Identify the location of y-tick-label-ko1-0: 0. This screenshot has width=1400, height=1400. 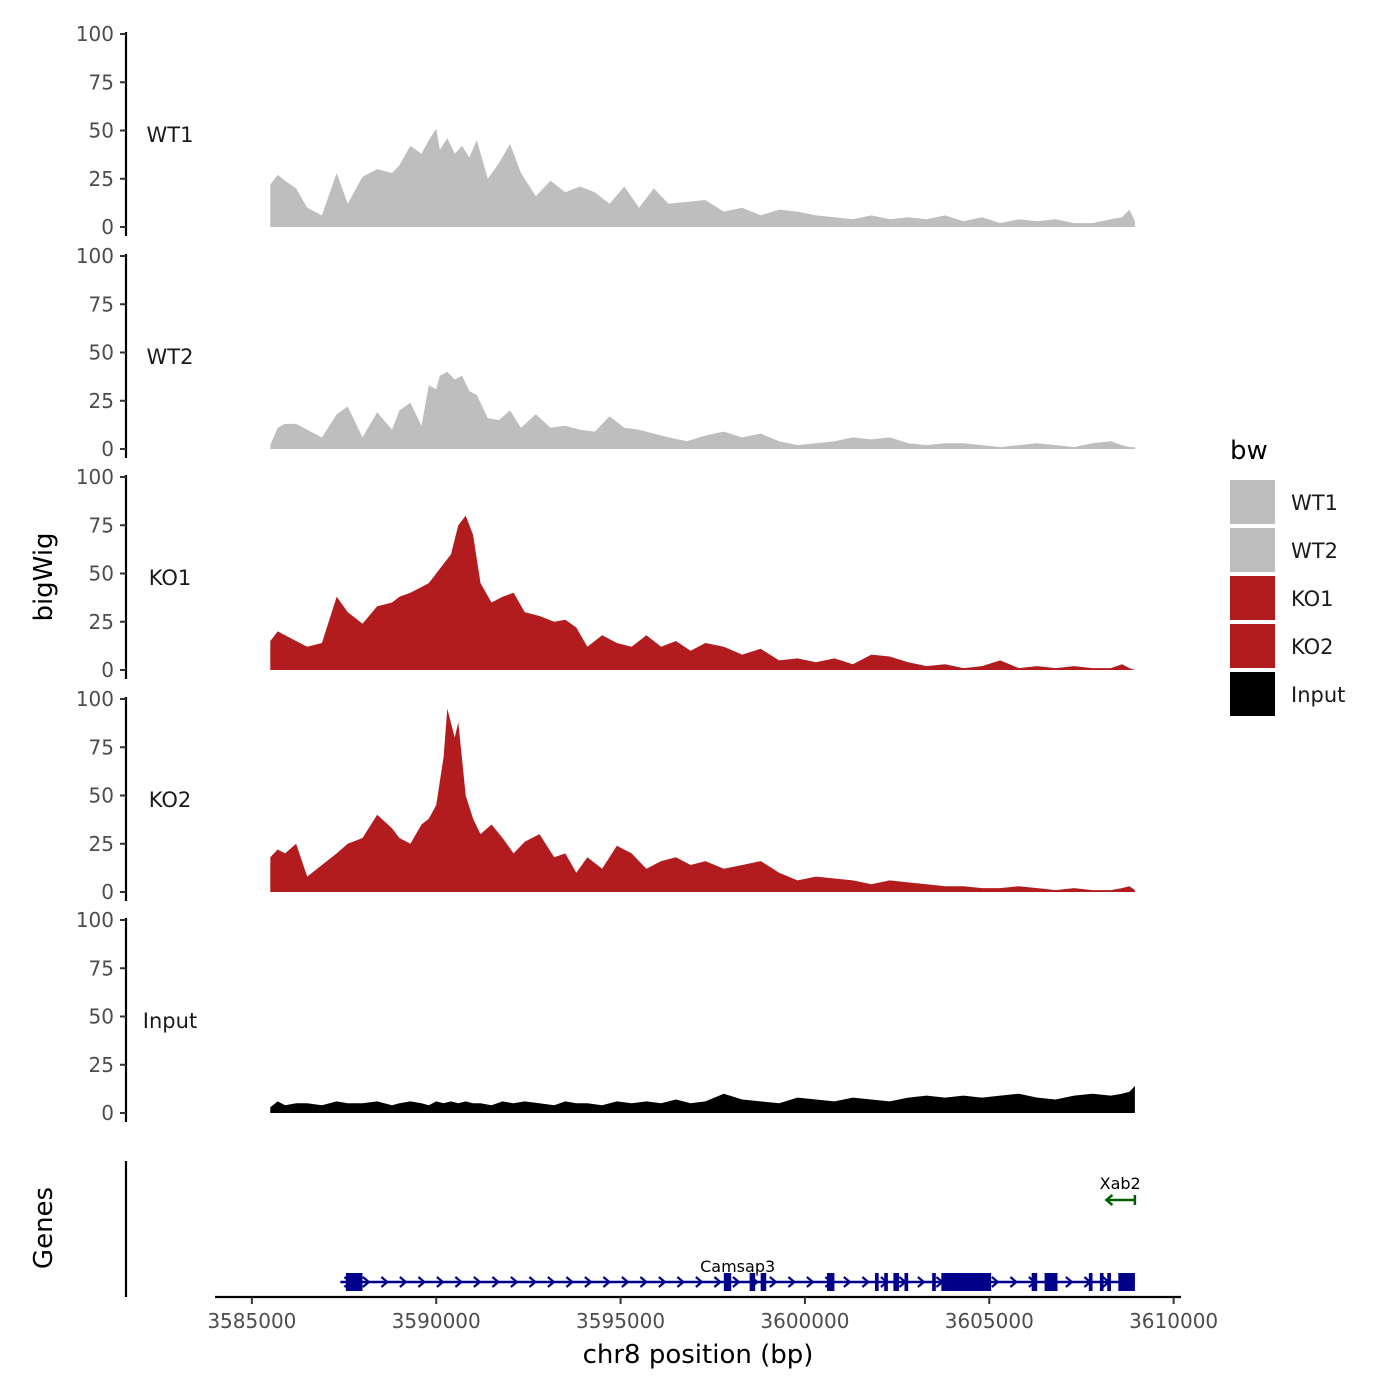
(107, 670).